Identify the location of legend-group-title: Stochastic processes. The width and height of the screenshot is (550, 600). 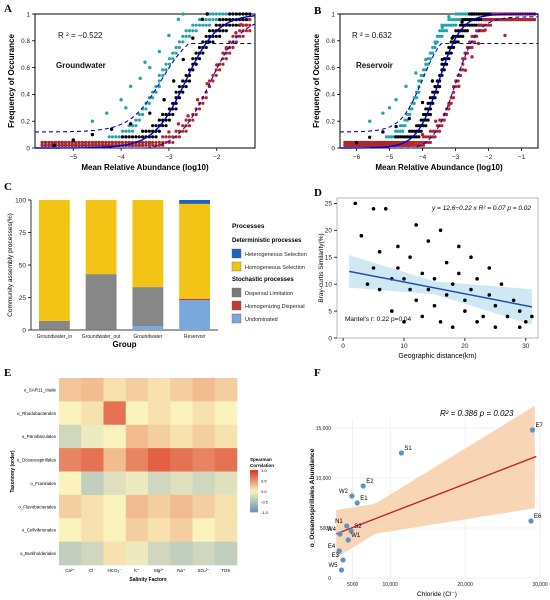
(263, 280).